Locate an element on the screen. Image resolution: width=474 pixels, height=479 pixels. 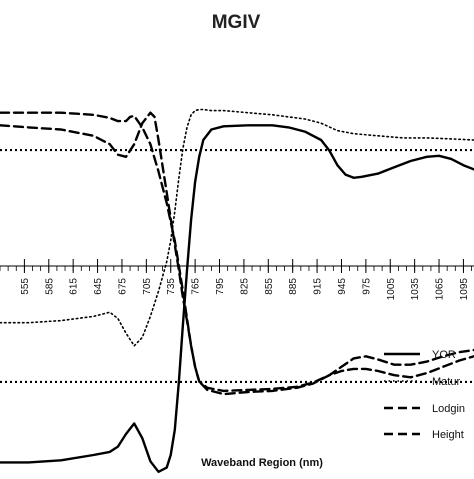
x-tick-label: 1035 is located at coordinates (415, 289).